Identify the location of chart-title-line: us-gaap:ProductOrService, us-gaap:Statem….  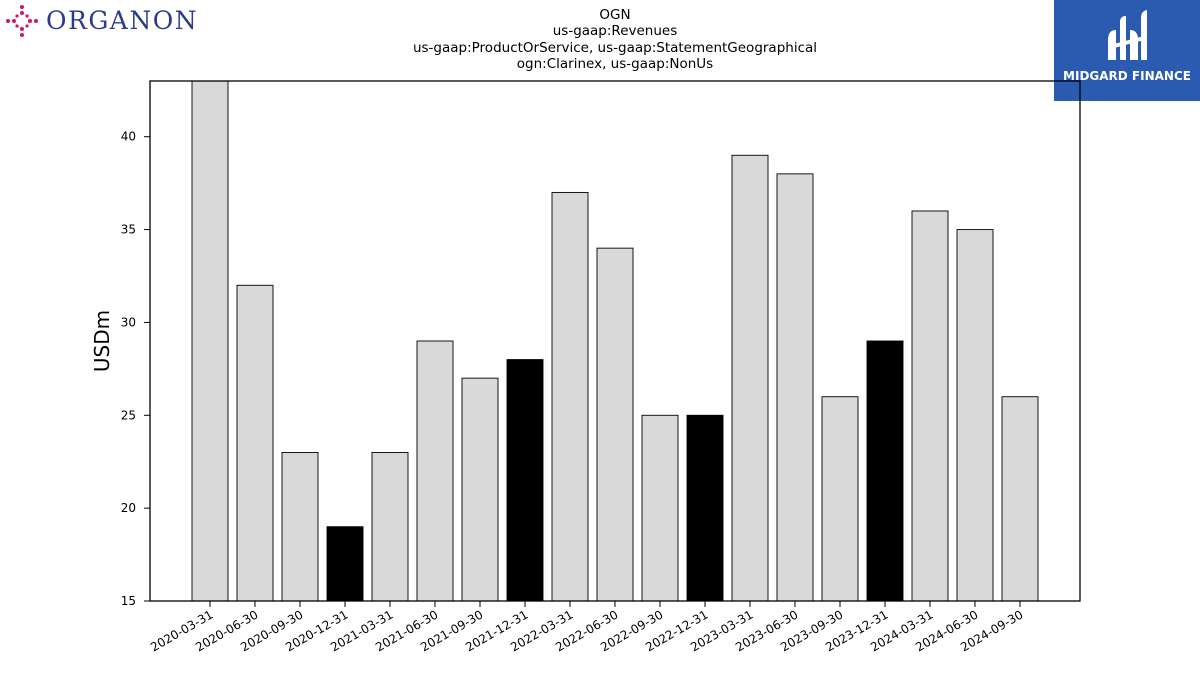
(615, 47).